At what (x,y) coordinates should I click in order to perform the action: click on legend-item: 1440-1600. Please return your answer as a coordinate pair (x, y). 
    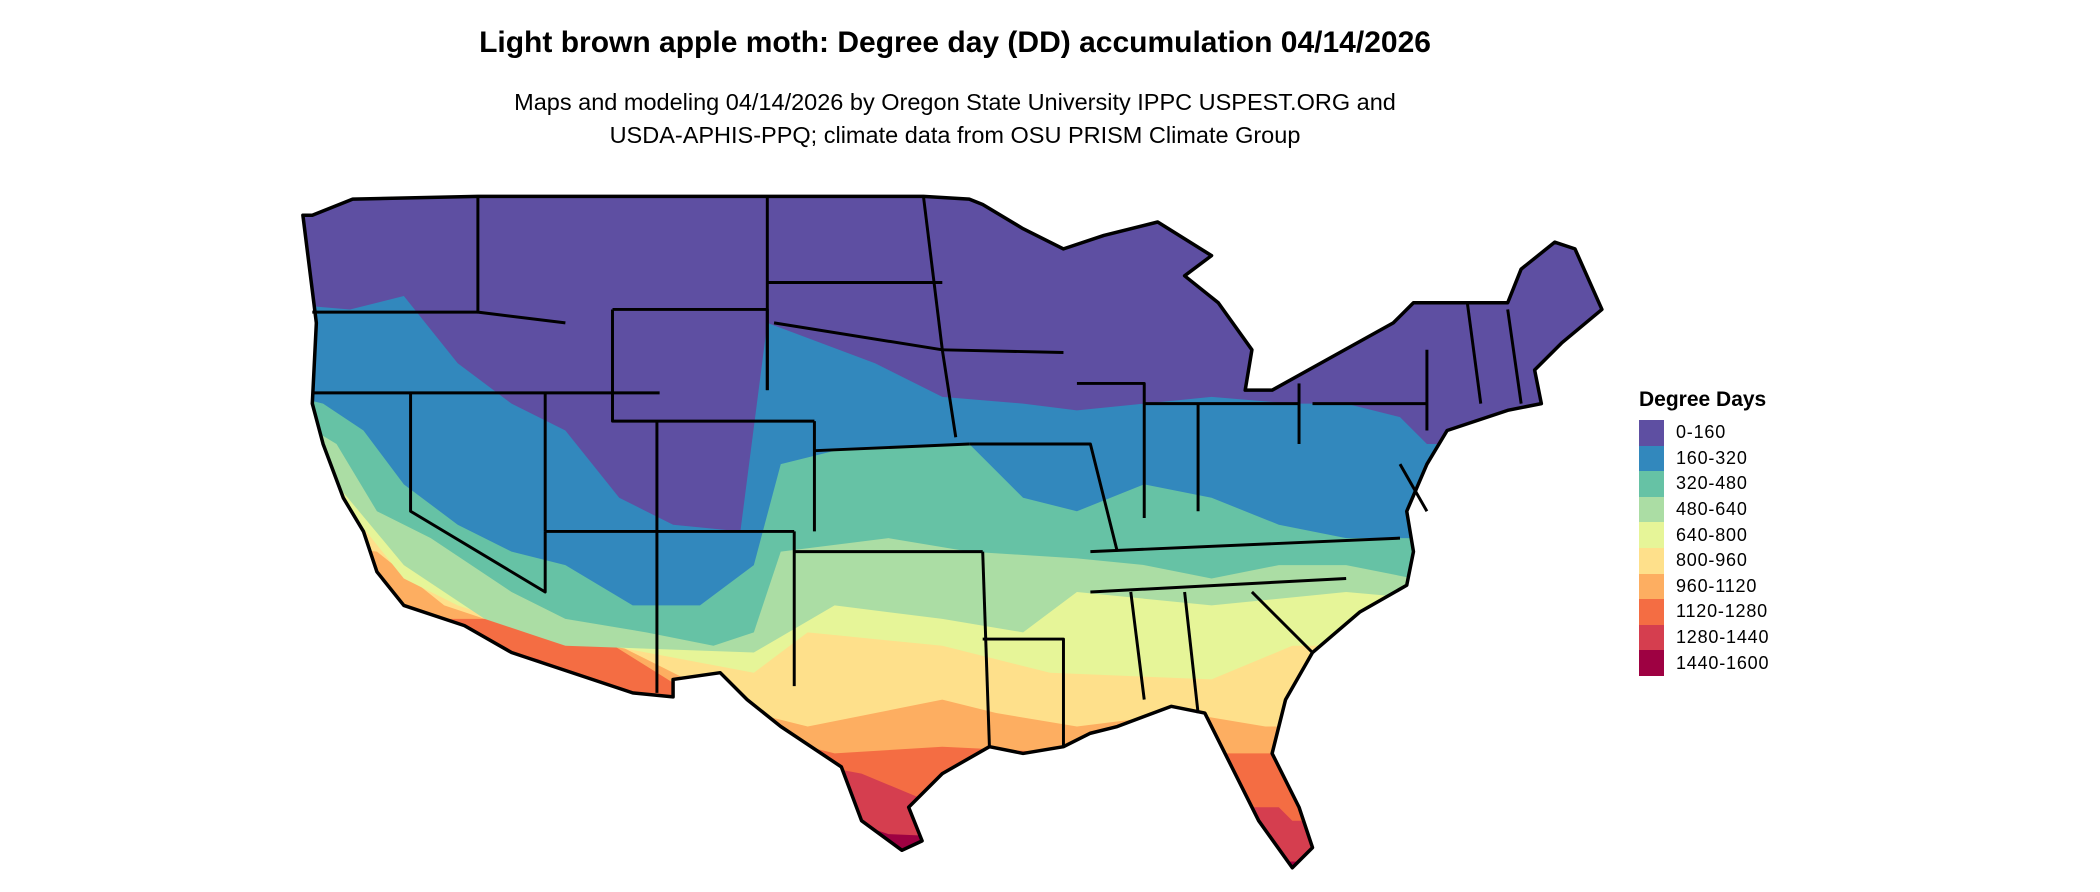
    Looking at the image, I should click on (1704, 663).